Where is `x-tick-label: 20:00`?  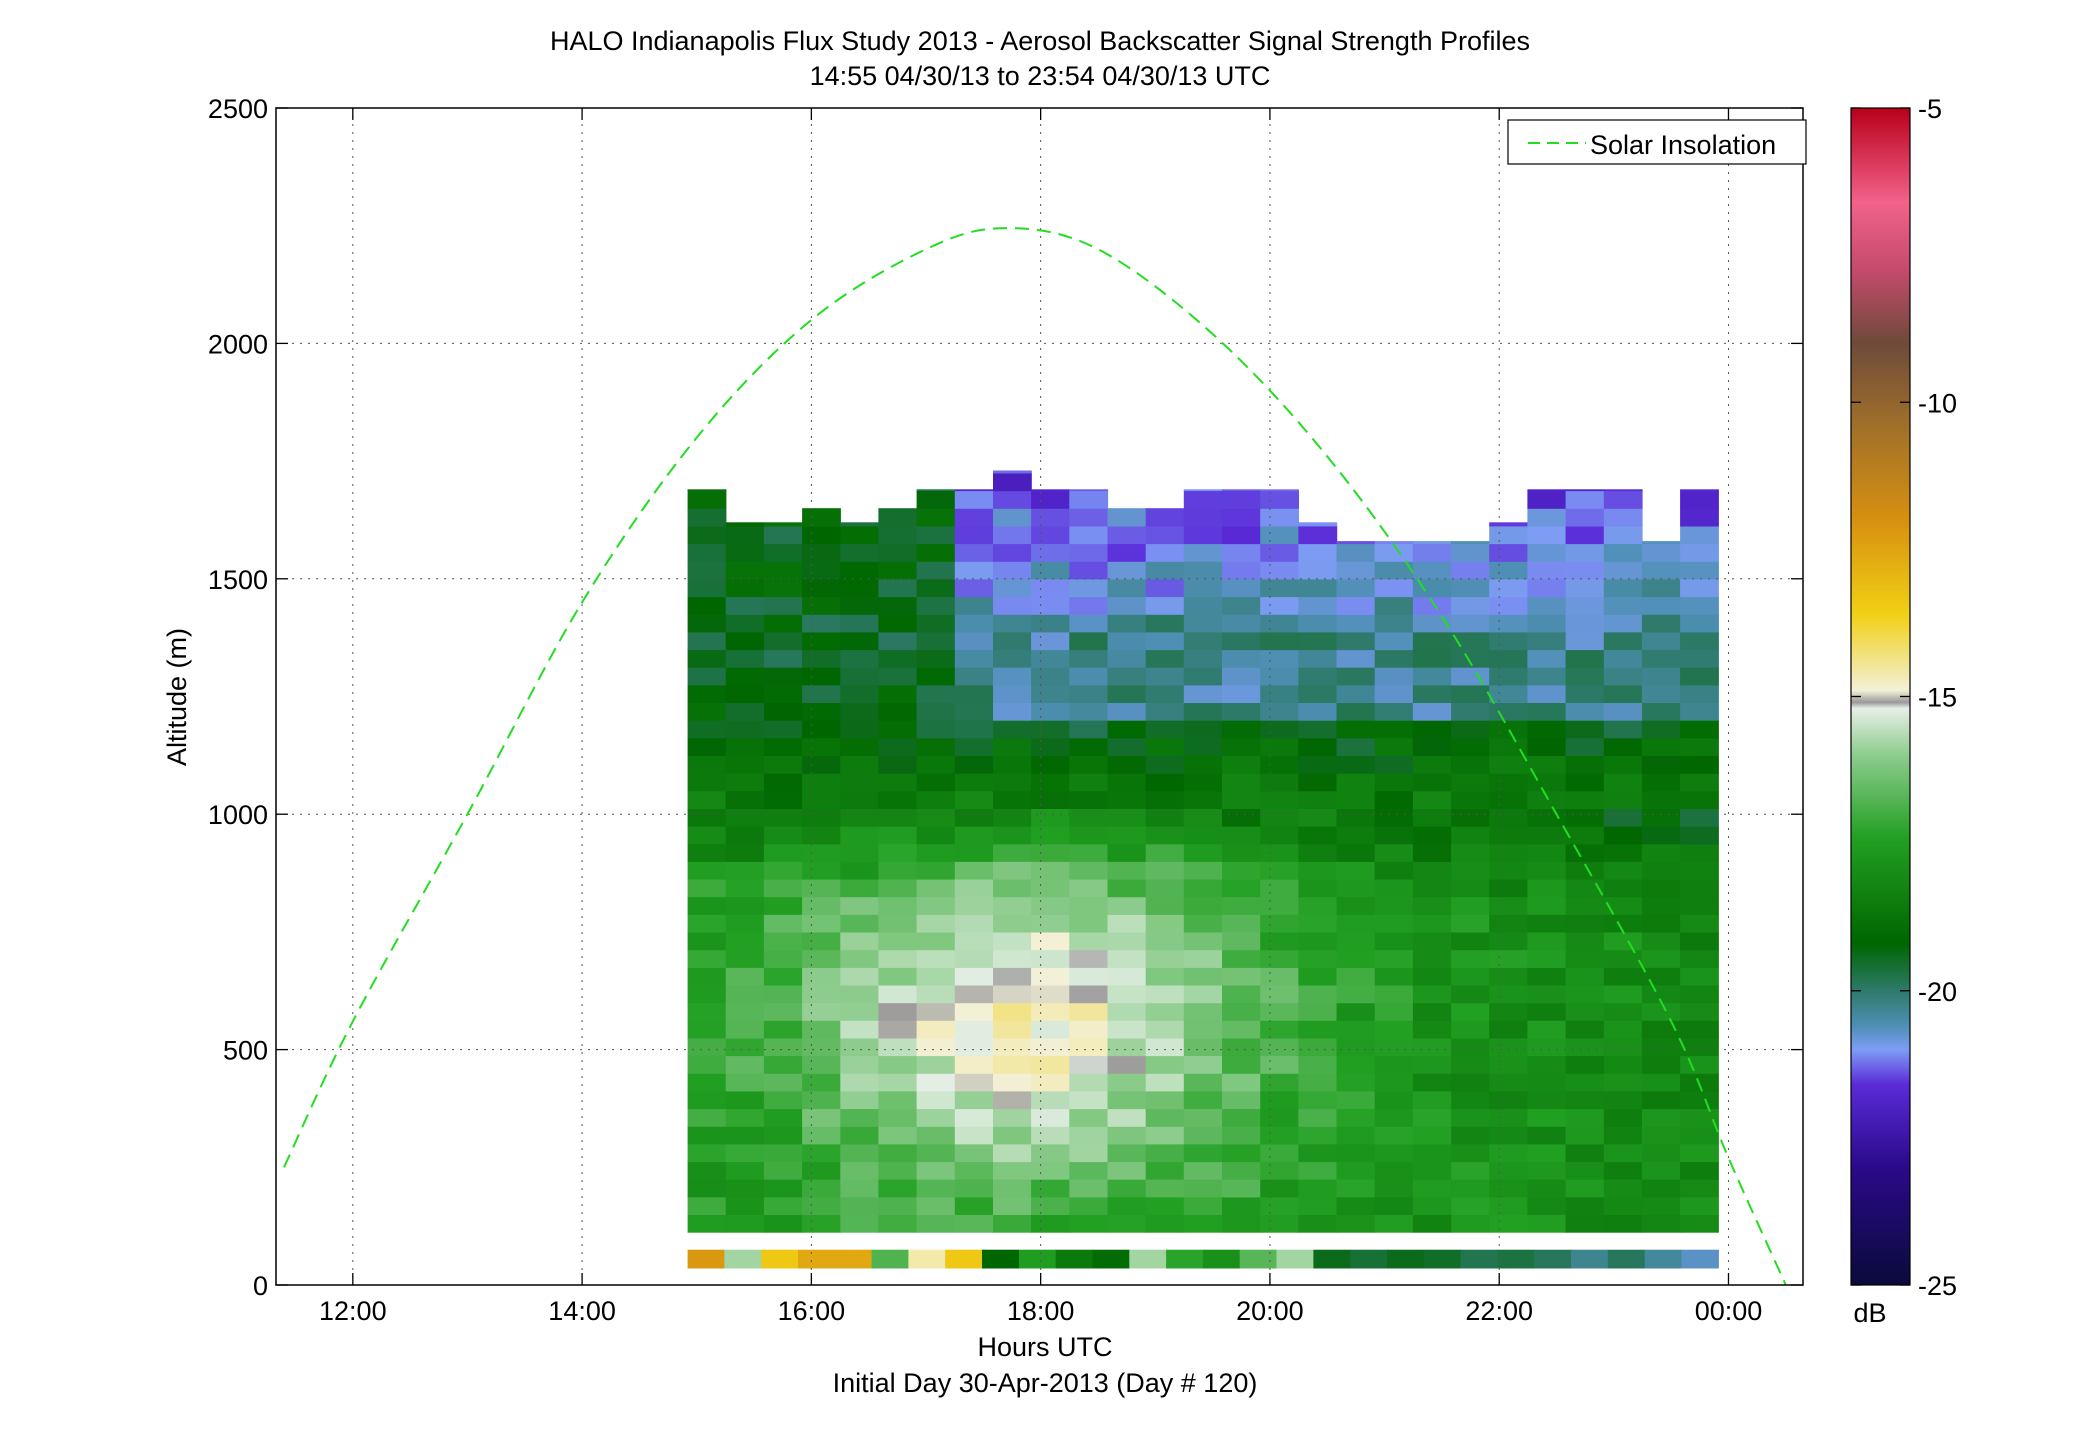
x-tick-label: 20:00 is located at coordinates (1270, 1311).